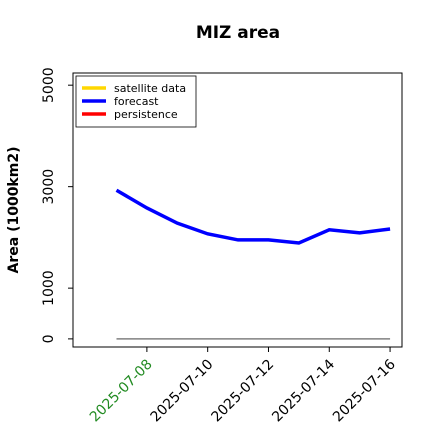 Image resolution: width=440 pixels, height=440 pixels. Describe the element at coordinates (49, 288) in the screenshot. I see `y-tick-label: 1000` at that location.